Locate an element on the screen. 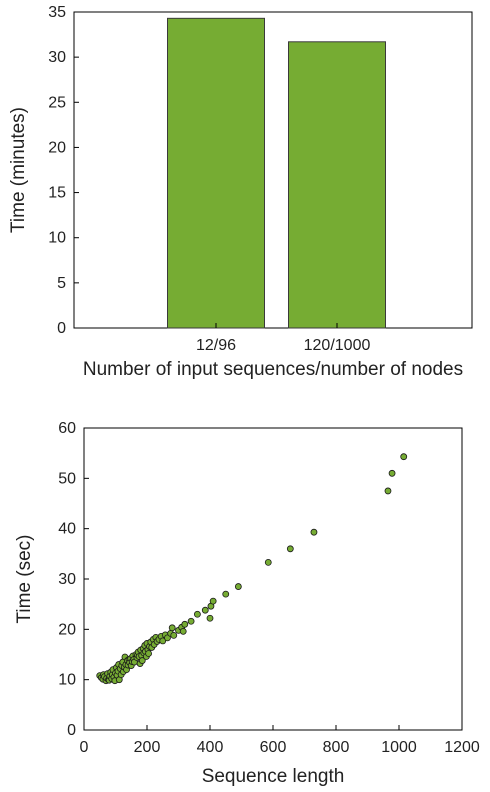 This screenshot has width=490, height=792. bar-y-tick-label-2: 10 is located at coordinates (57, 238).